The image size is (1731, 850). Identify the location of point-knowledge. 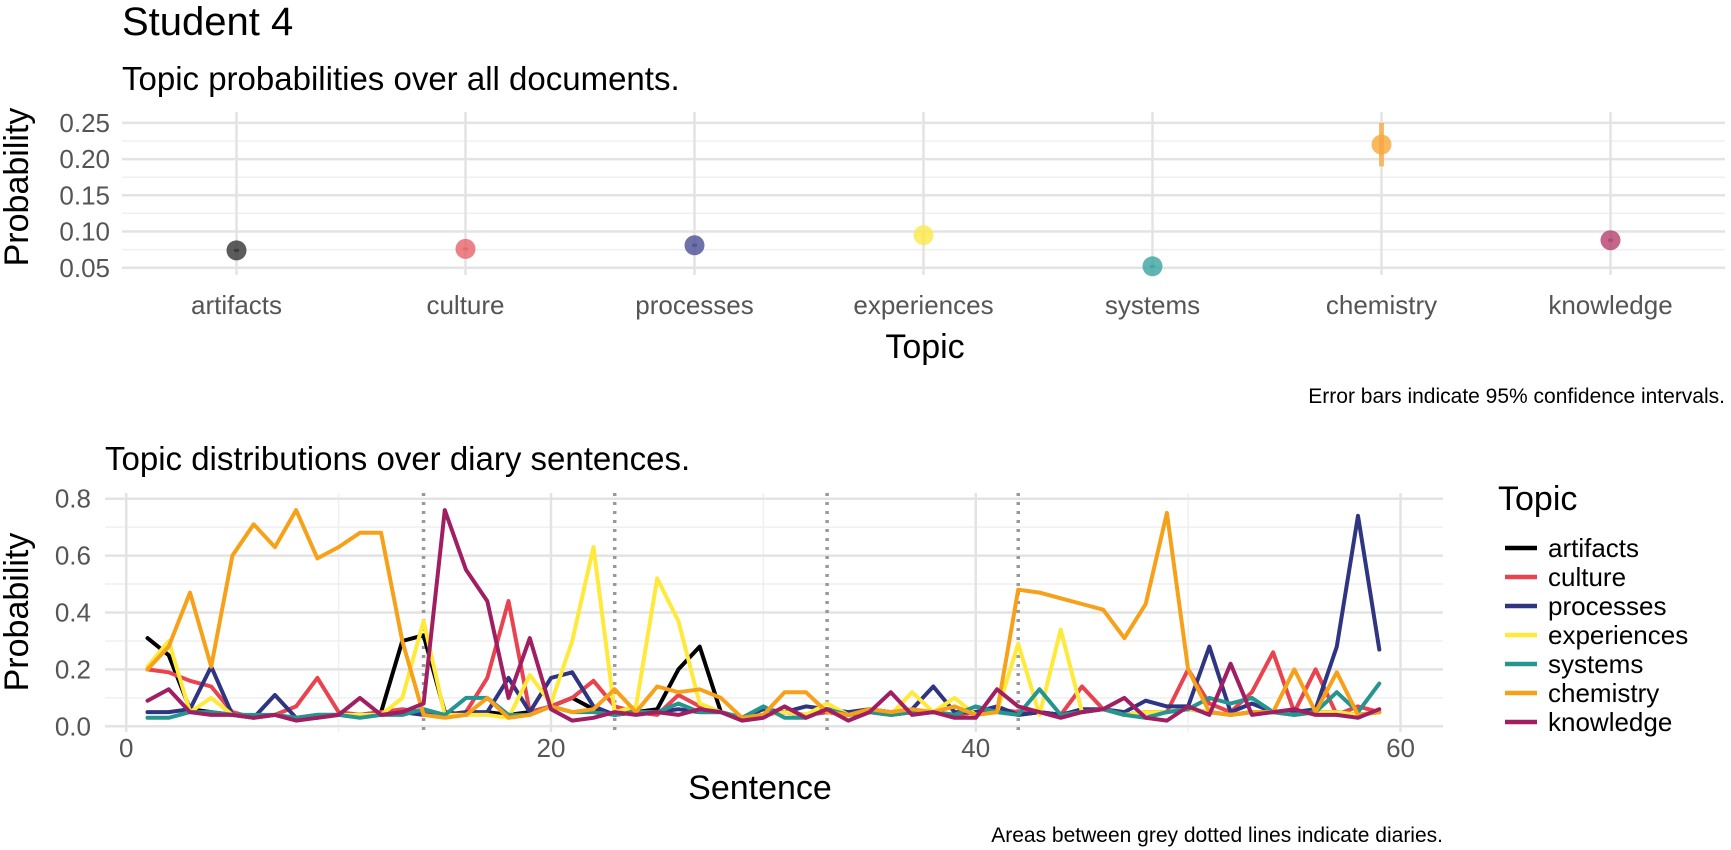
(1610, 240).